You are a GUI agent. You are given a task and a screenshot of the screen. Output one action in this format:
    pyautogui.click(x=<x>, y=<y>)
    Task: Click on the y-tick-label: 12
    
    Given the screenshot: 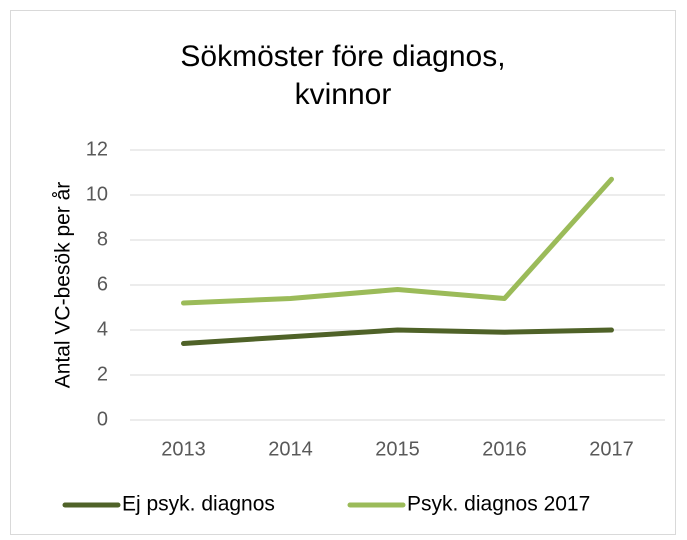 What is the action you would take?
    pyautogui.click(x=97, y=149)
    